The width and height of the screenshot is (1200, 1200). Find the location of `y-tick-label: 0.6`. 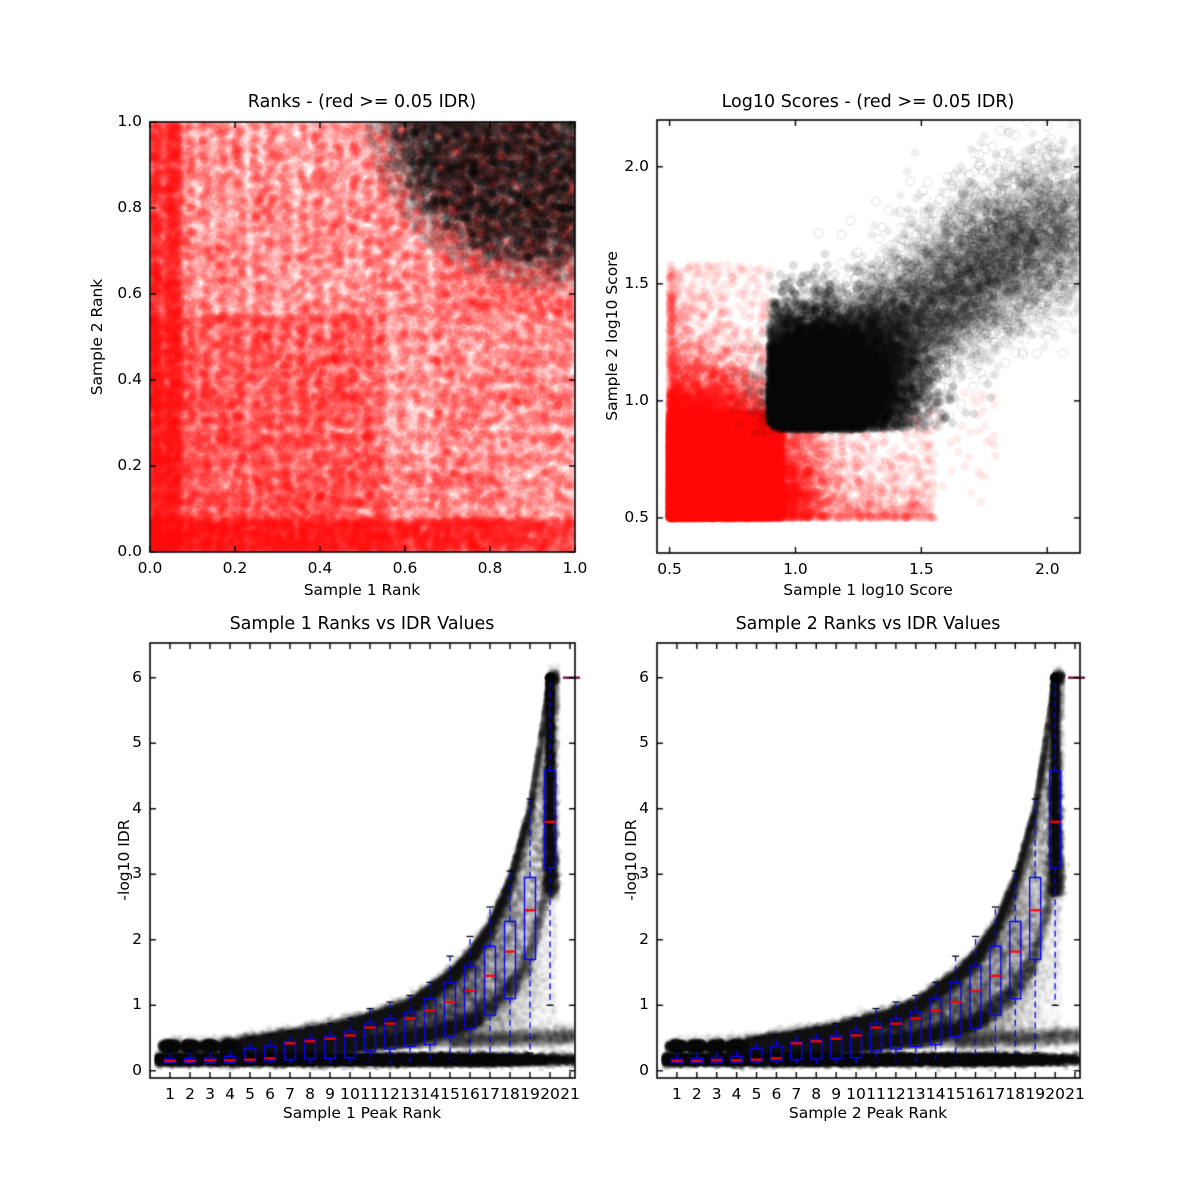

y-tick-label: 0.6 is located at coordinates (129, 293).